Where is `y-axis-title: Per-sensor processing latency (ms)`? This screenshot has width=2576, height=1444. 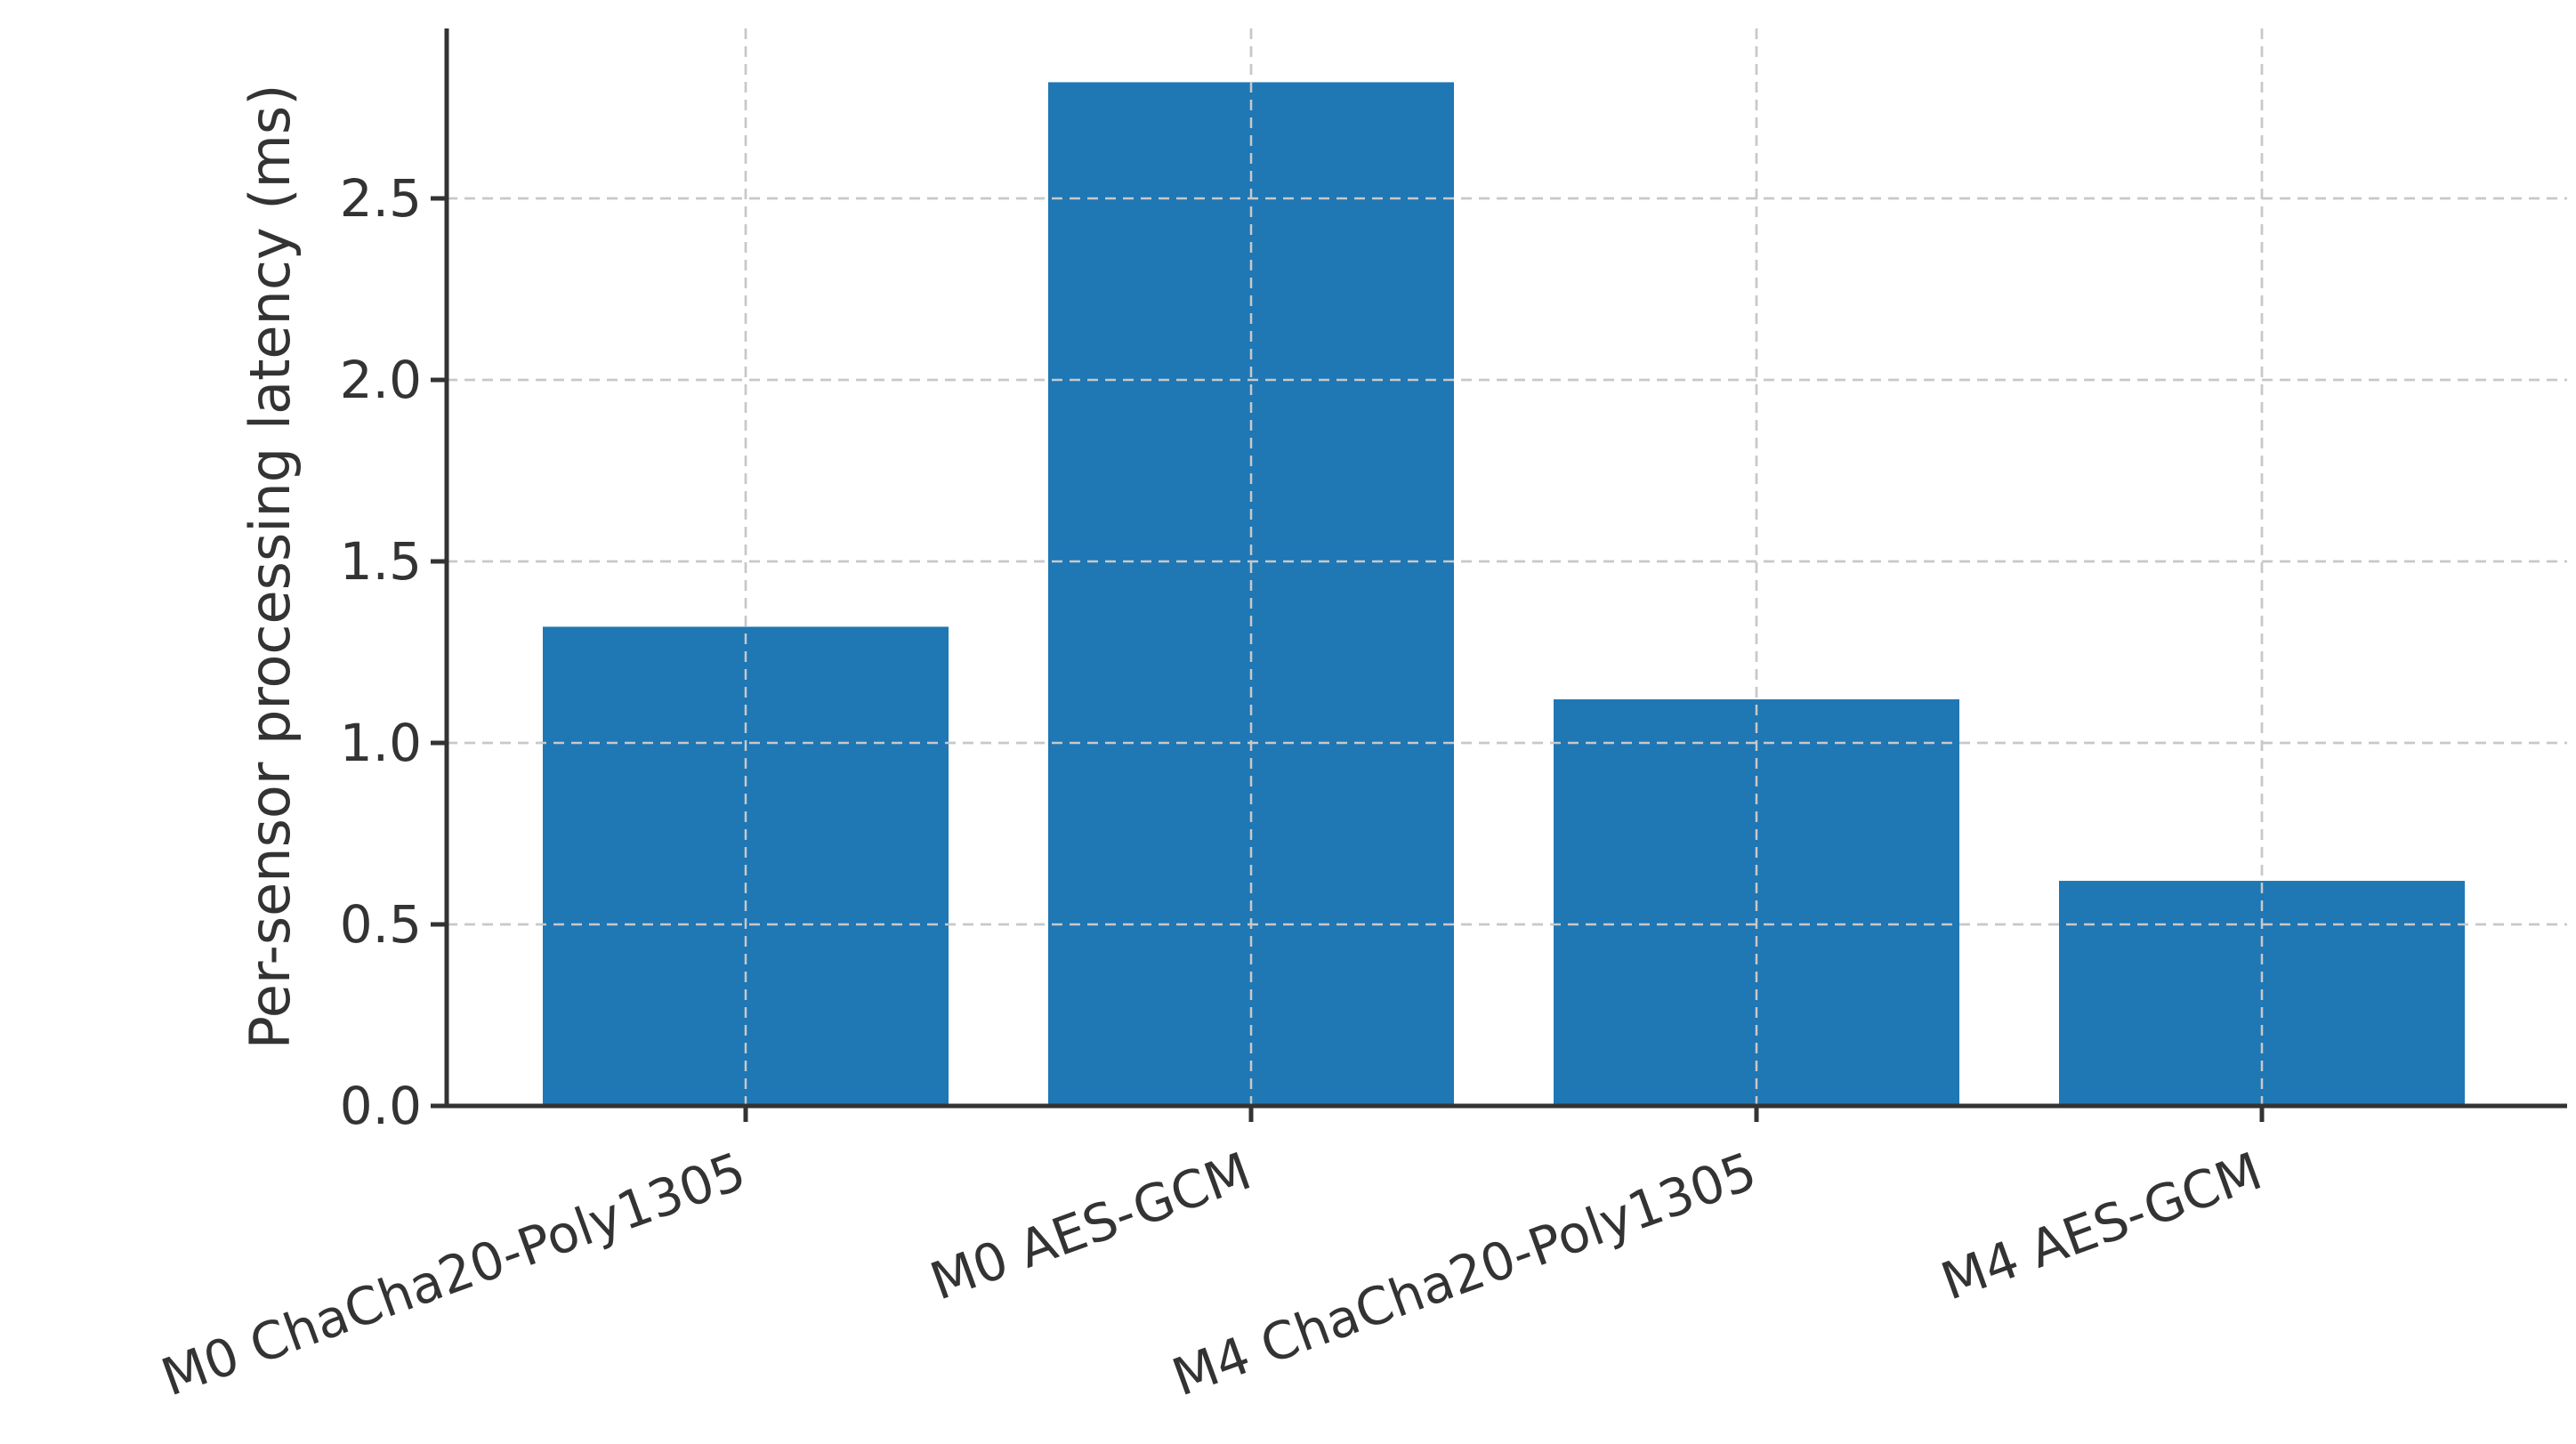 y-axis-title: Per-sensor processing latency (ms) is located at coordinates (270, 567).